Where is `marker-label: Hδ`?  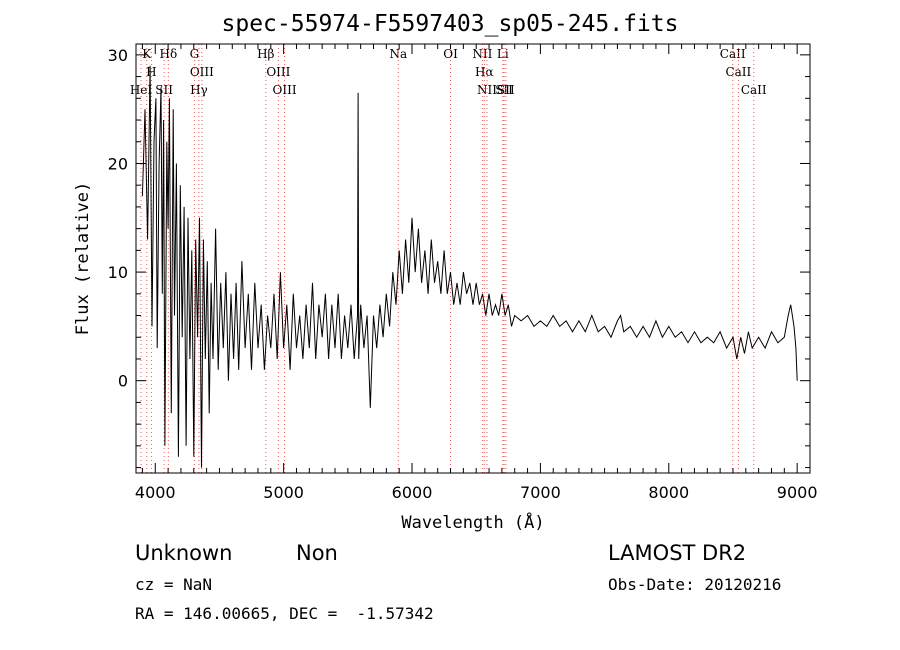
marker-label: Hδ is located at coordinates (169, 54).